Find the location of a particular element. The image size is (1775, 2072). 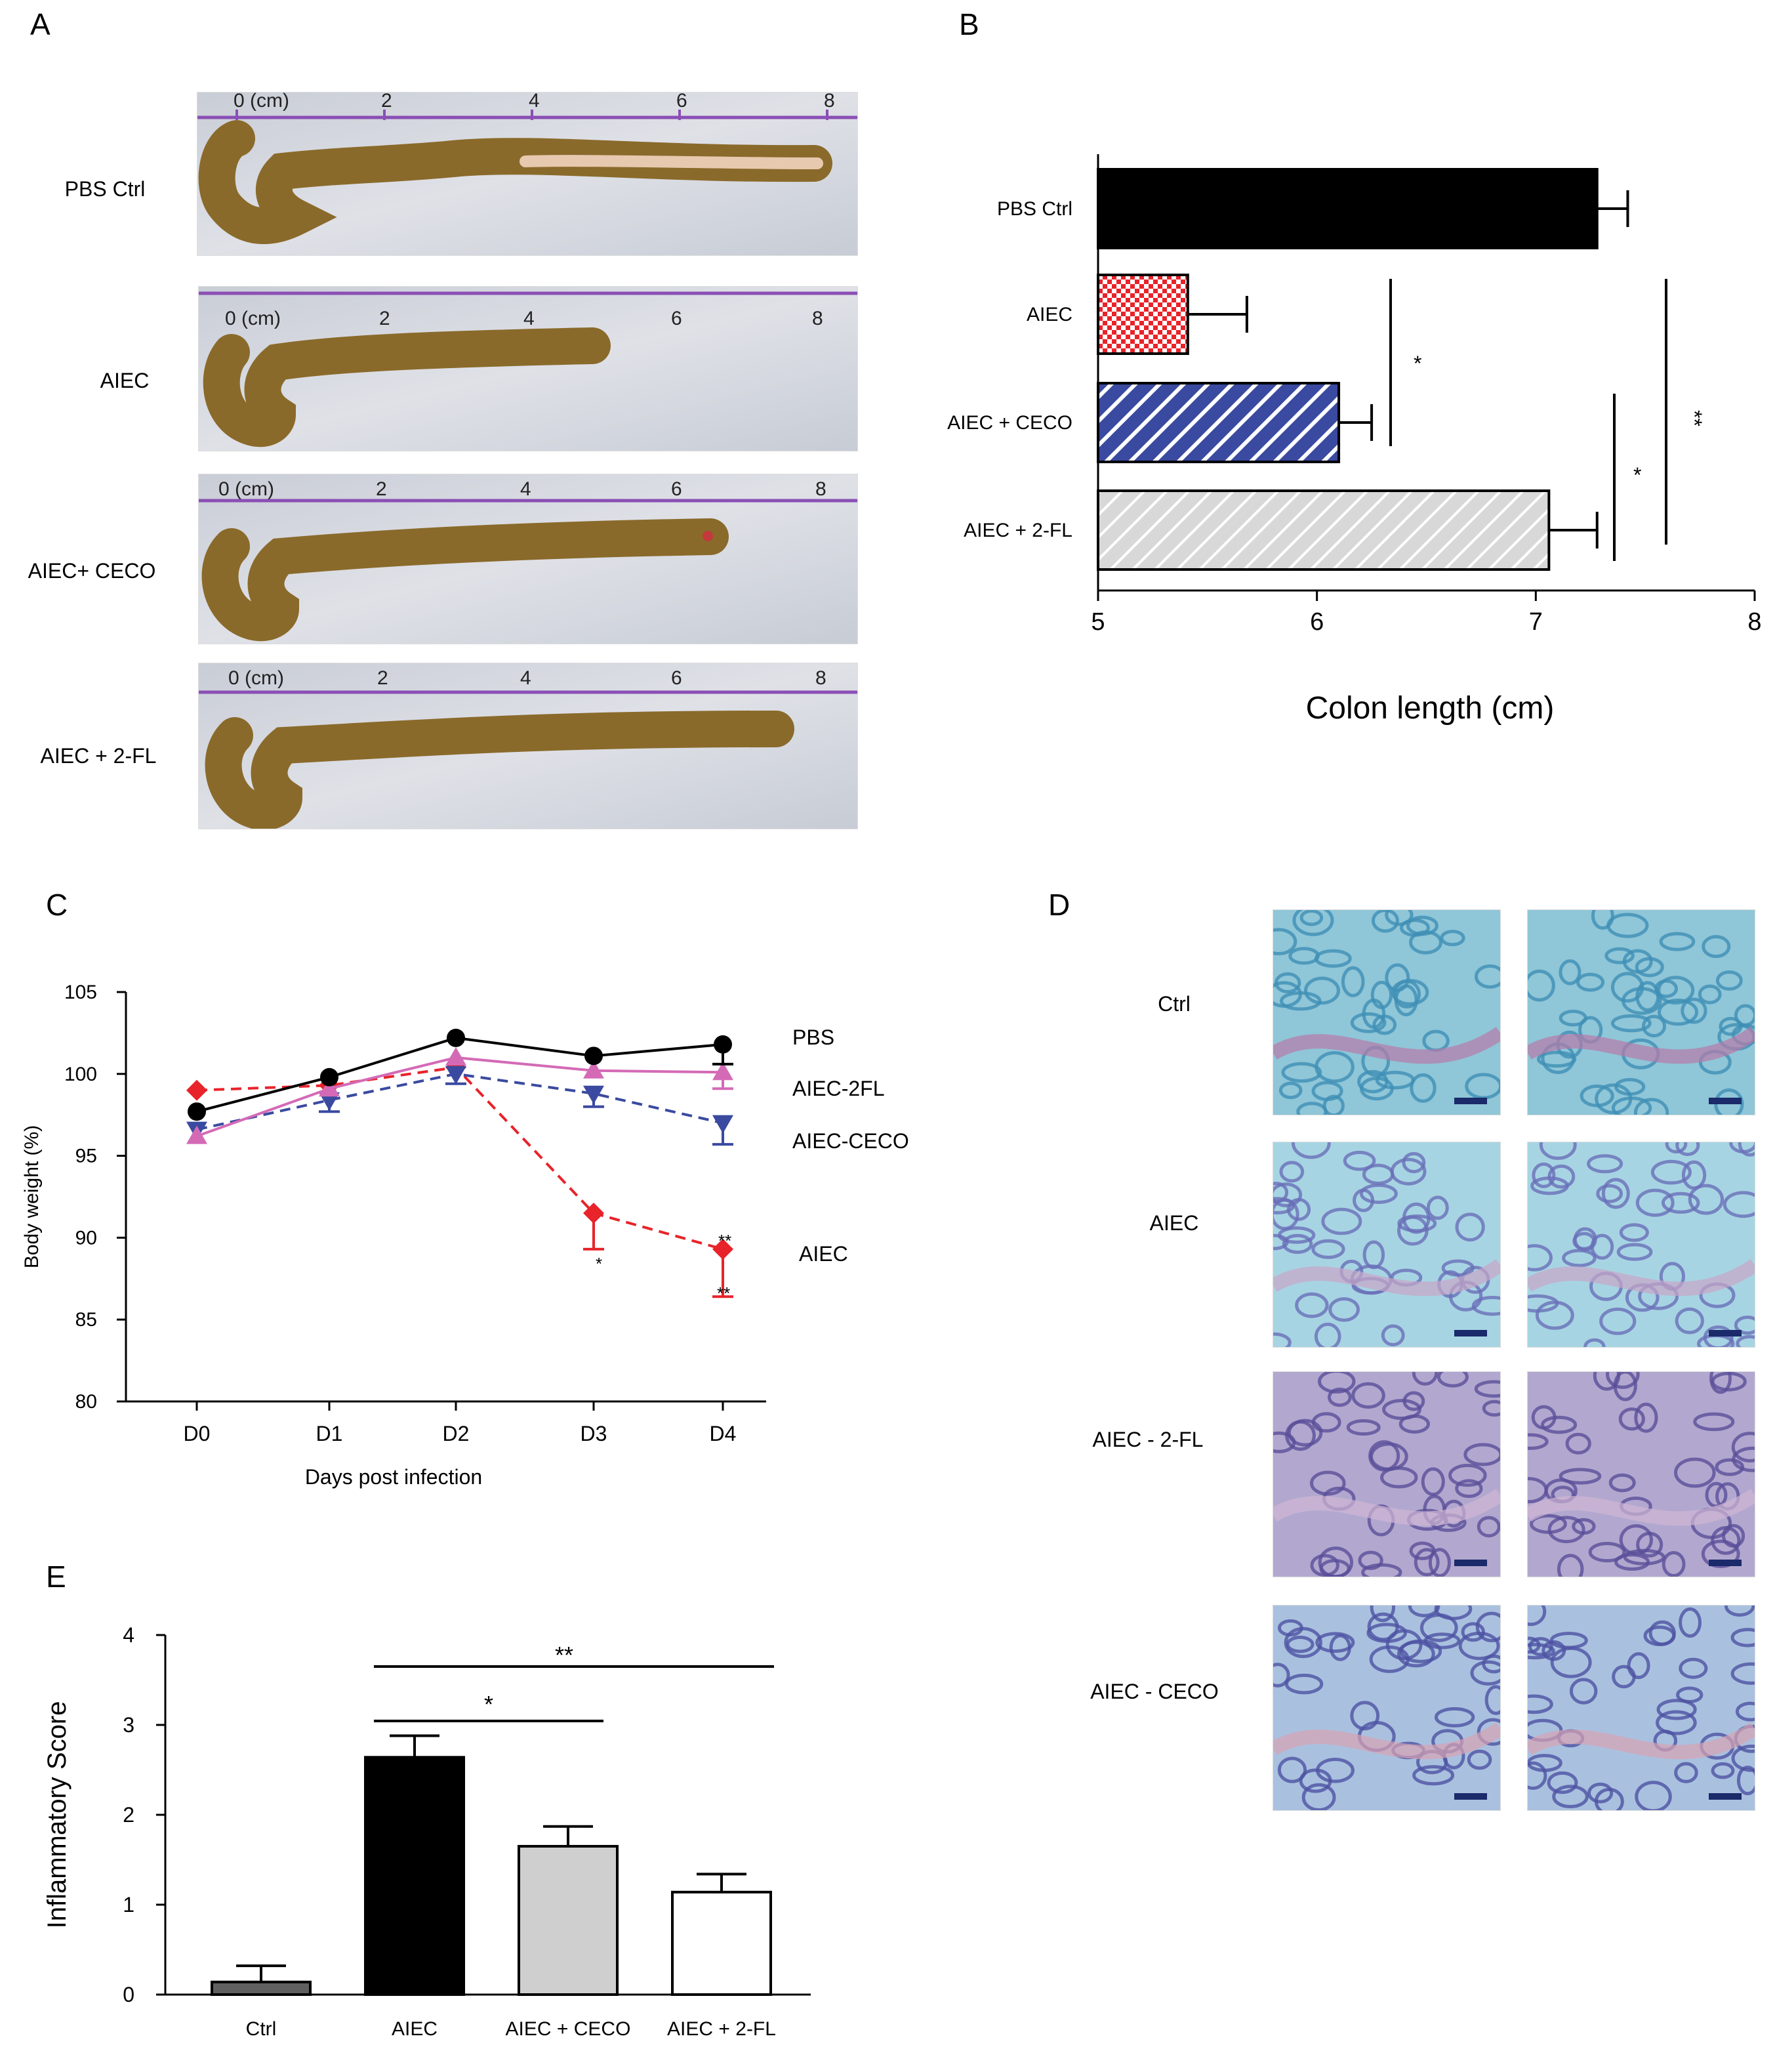

series-line is located at coordinates (460, 1158).